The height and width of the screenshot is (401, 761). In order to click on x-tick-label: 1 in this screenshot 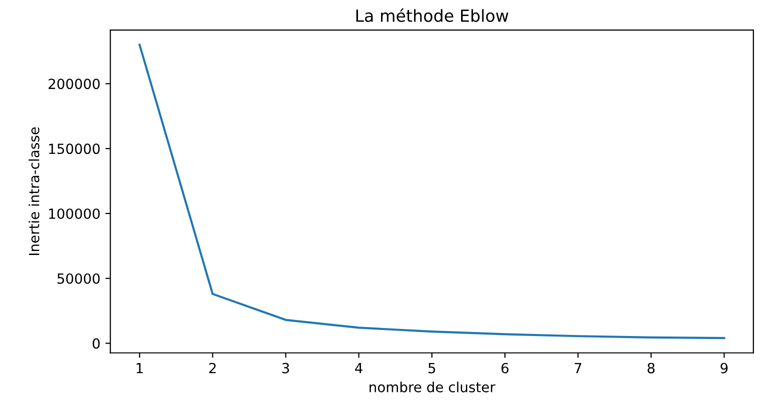, I will do `click(139, 368)`.